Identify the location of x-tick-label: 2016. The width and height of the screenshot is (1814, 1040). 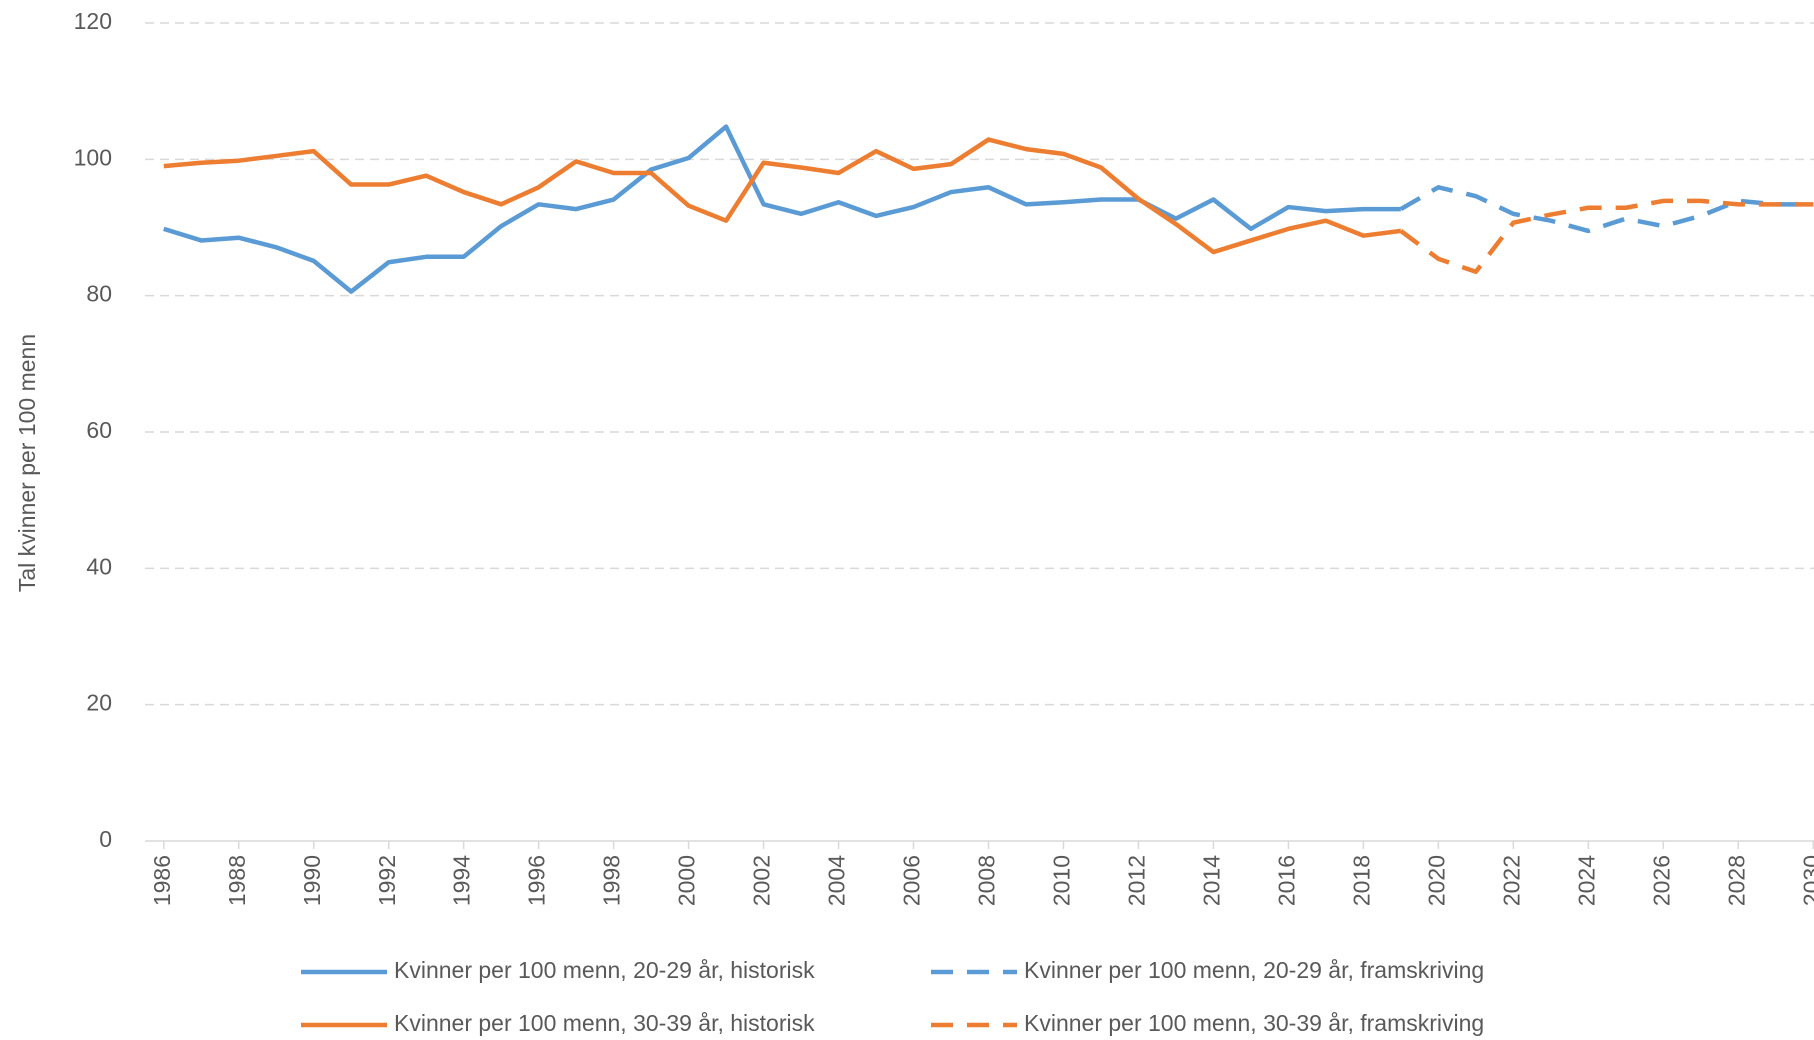
(1286, 880).